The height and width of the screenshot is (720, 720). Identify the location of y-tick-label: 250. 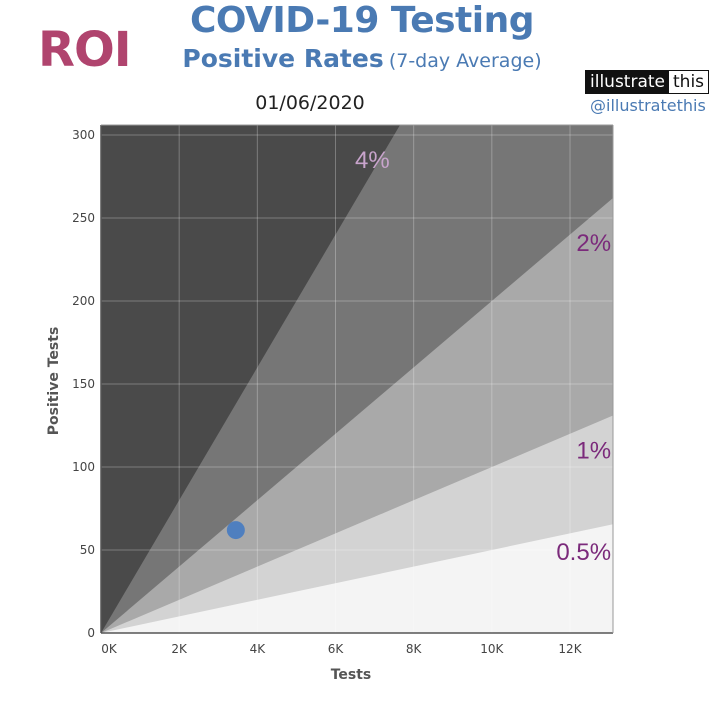
(83, 218).